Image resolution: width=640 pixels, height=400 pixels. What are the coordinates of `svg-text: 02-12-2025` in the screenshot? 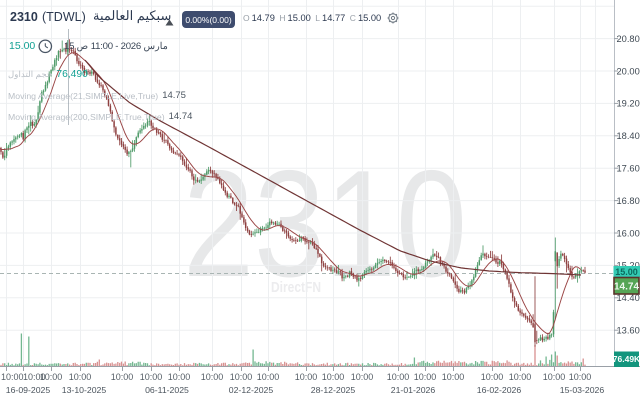 It's located at (251, 390).